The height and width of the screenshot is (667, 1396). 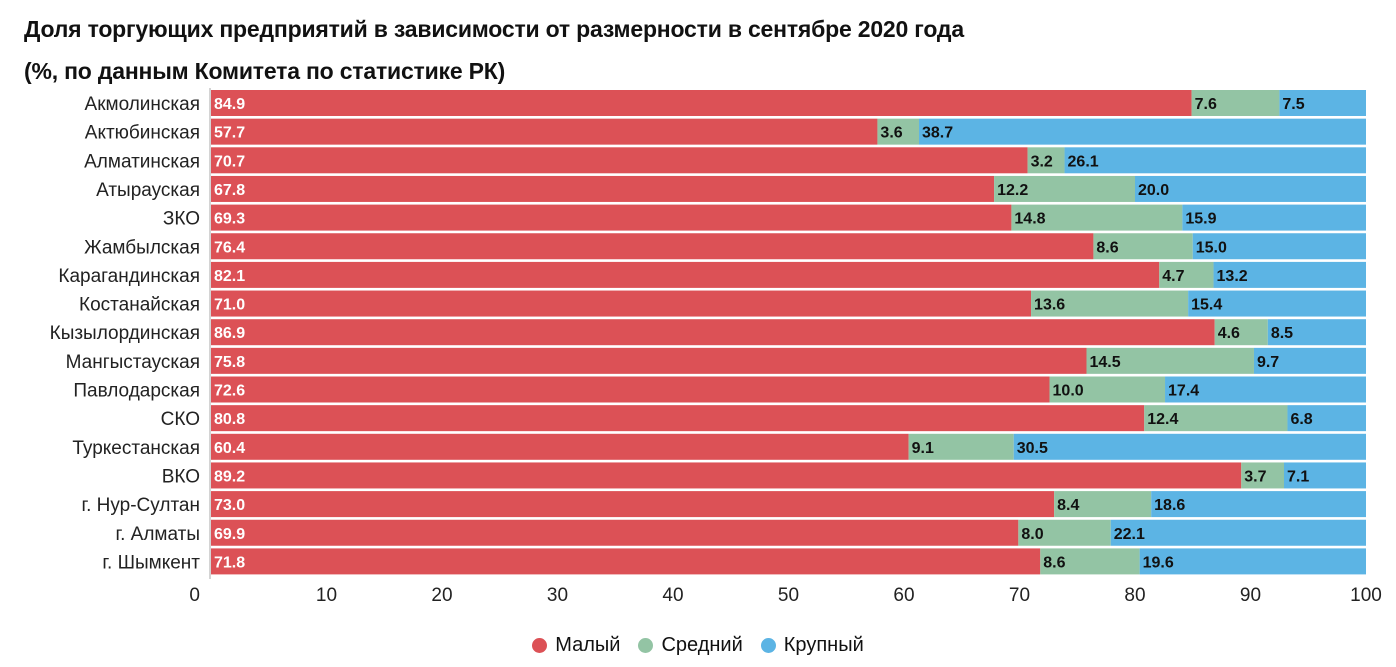 I want to click on data-label-small: 69.3, so click(x=229, y=219).